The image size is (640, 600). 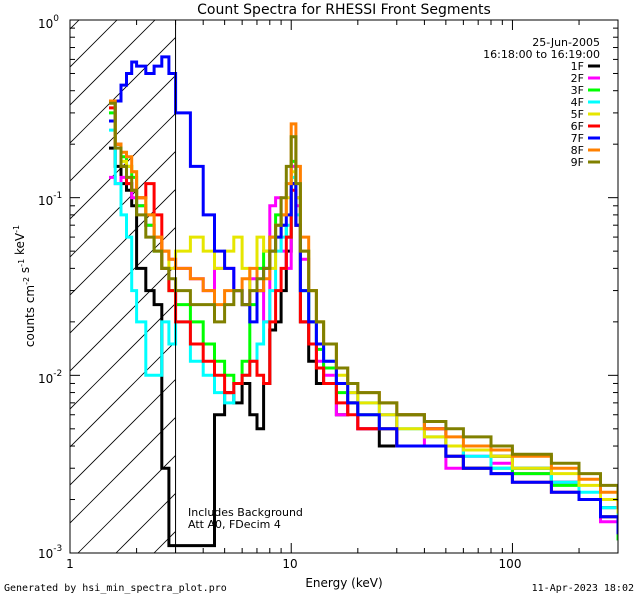 I want to click on x-axis-label: Energy (keV), so click(x=343, y=583).